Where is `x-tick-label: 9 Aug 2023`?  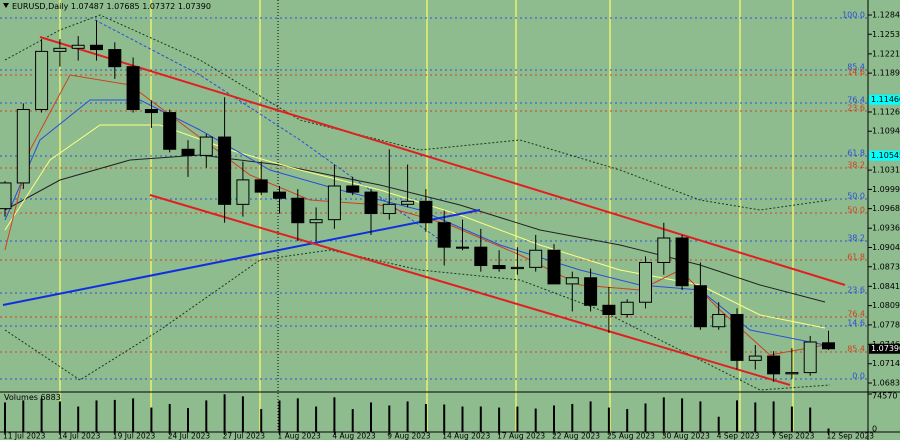 x-tick-label: 9 Aug 2023 is located at coordinates (408, 436).